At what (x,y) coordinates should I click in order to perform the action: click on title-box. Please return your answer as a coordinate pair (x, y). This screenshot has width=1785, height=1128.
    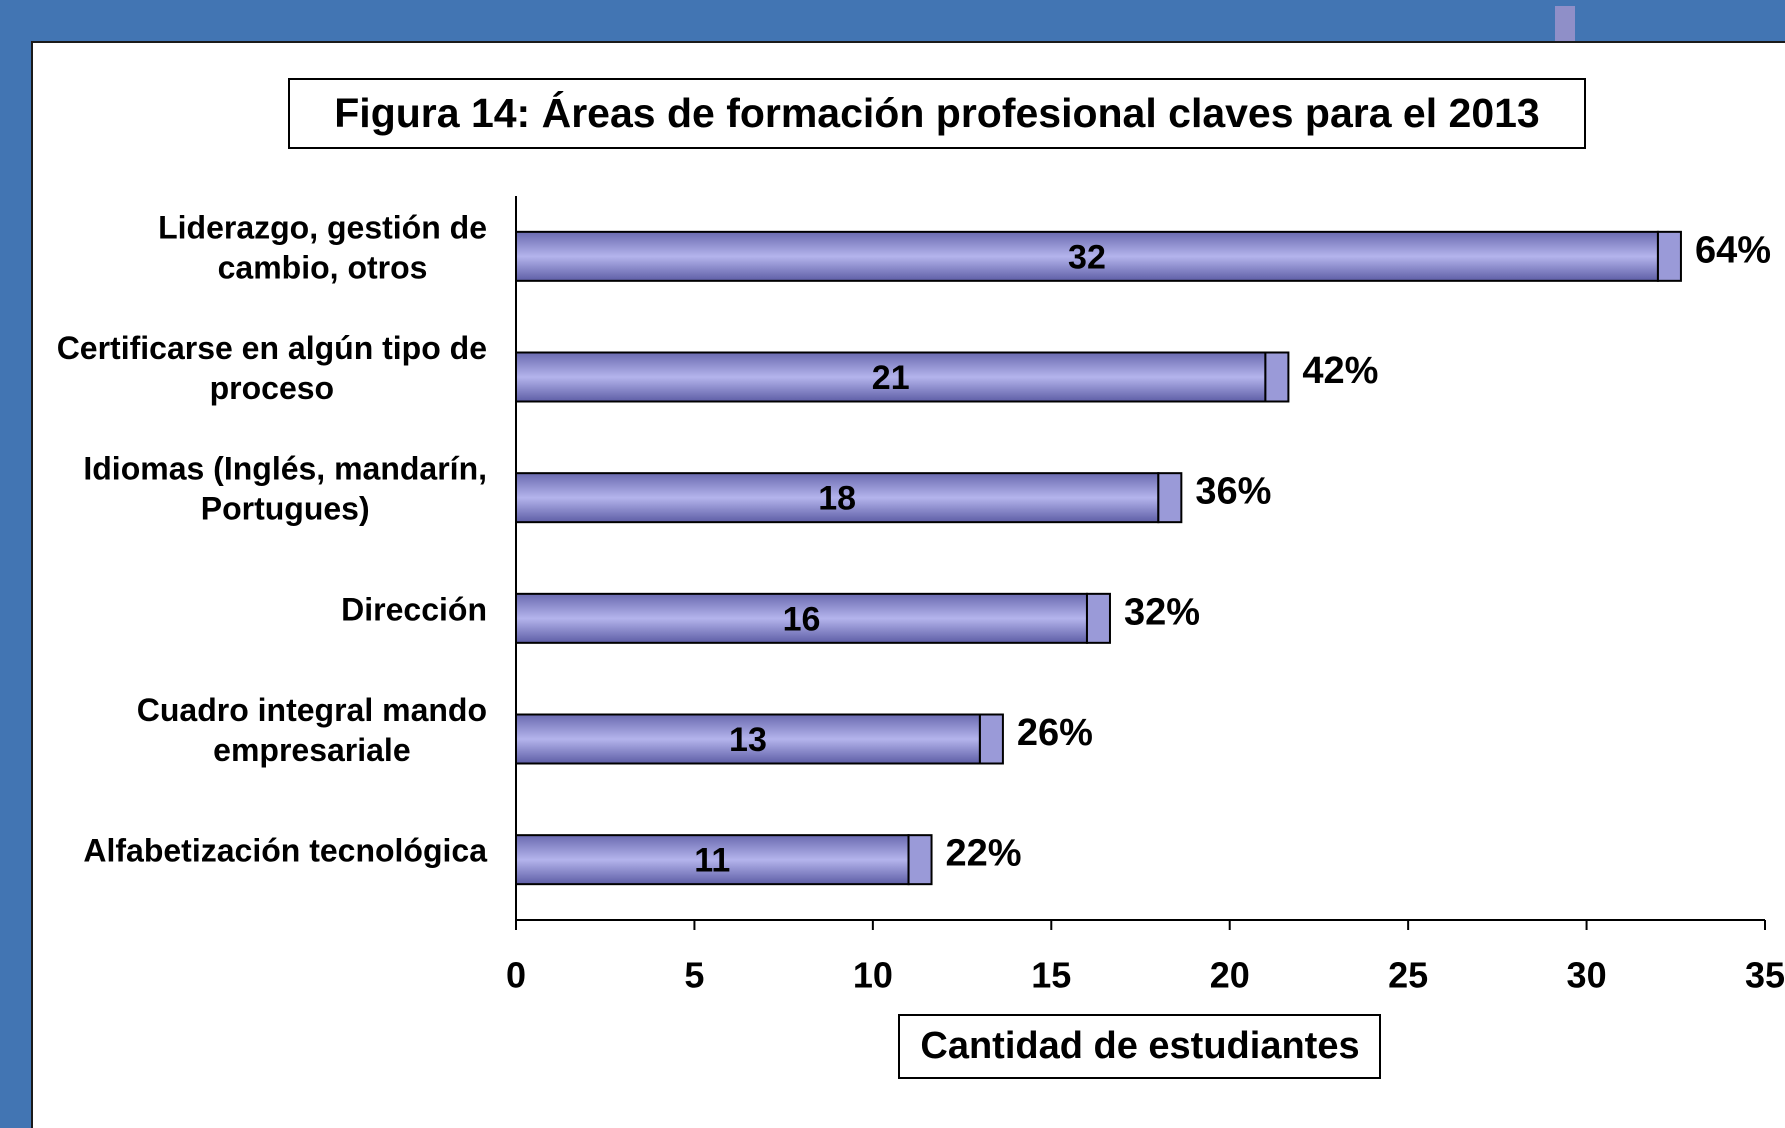
    Looking at the image, I should click on (937, 113).